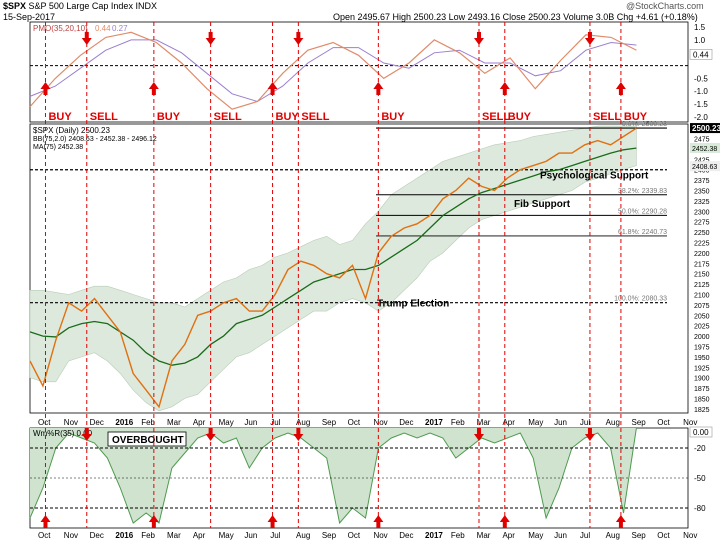 The image size is (720, 541). Describe the element at coordinates (413, 304) in the screenshot. I see `trump-election-label: Trump Election` at that location.